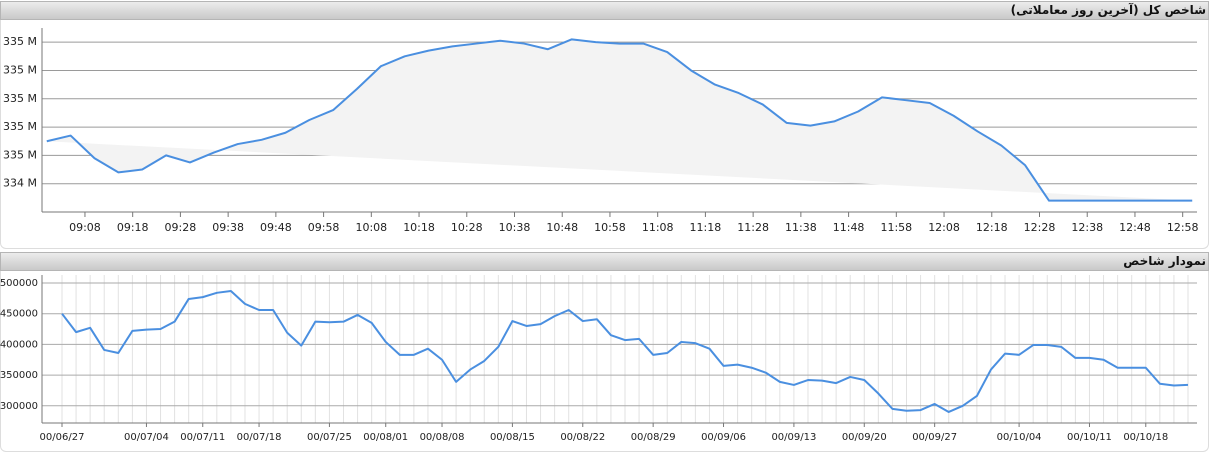 This screenshot has width=1209, height=453. What do you see at coordinates (19, 314) in the screenshot?
I see `y-tick-label: 1450000` at bounding box center [19, 314].